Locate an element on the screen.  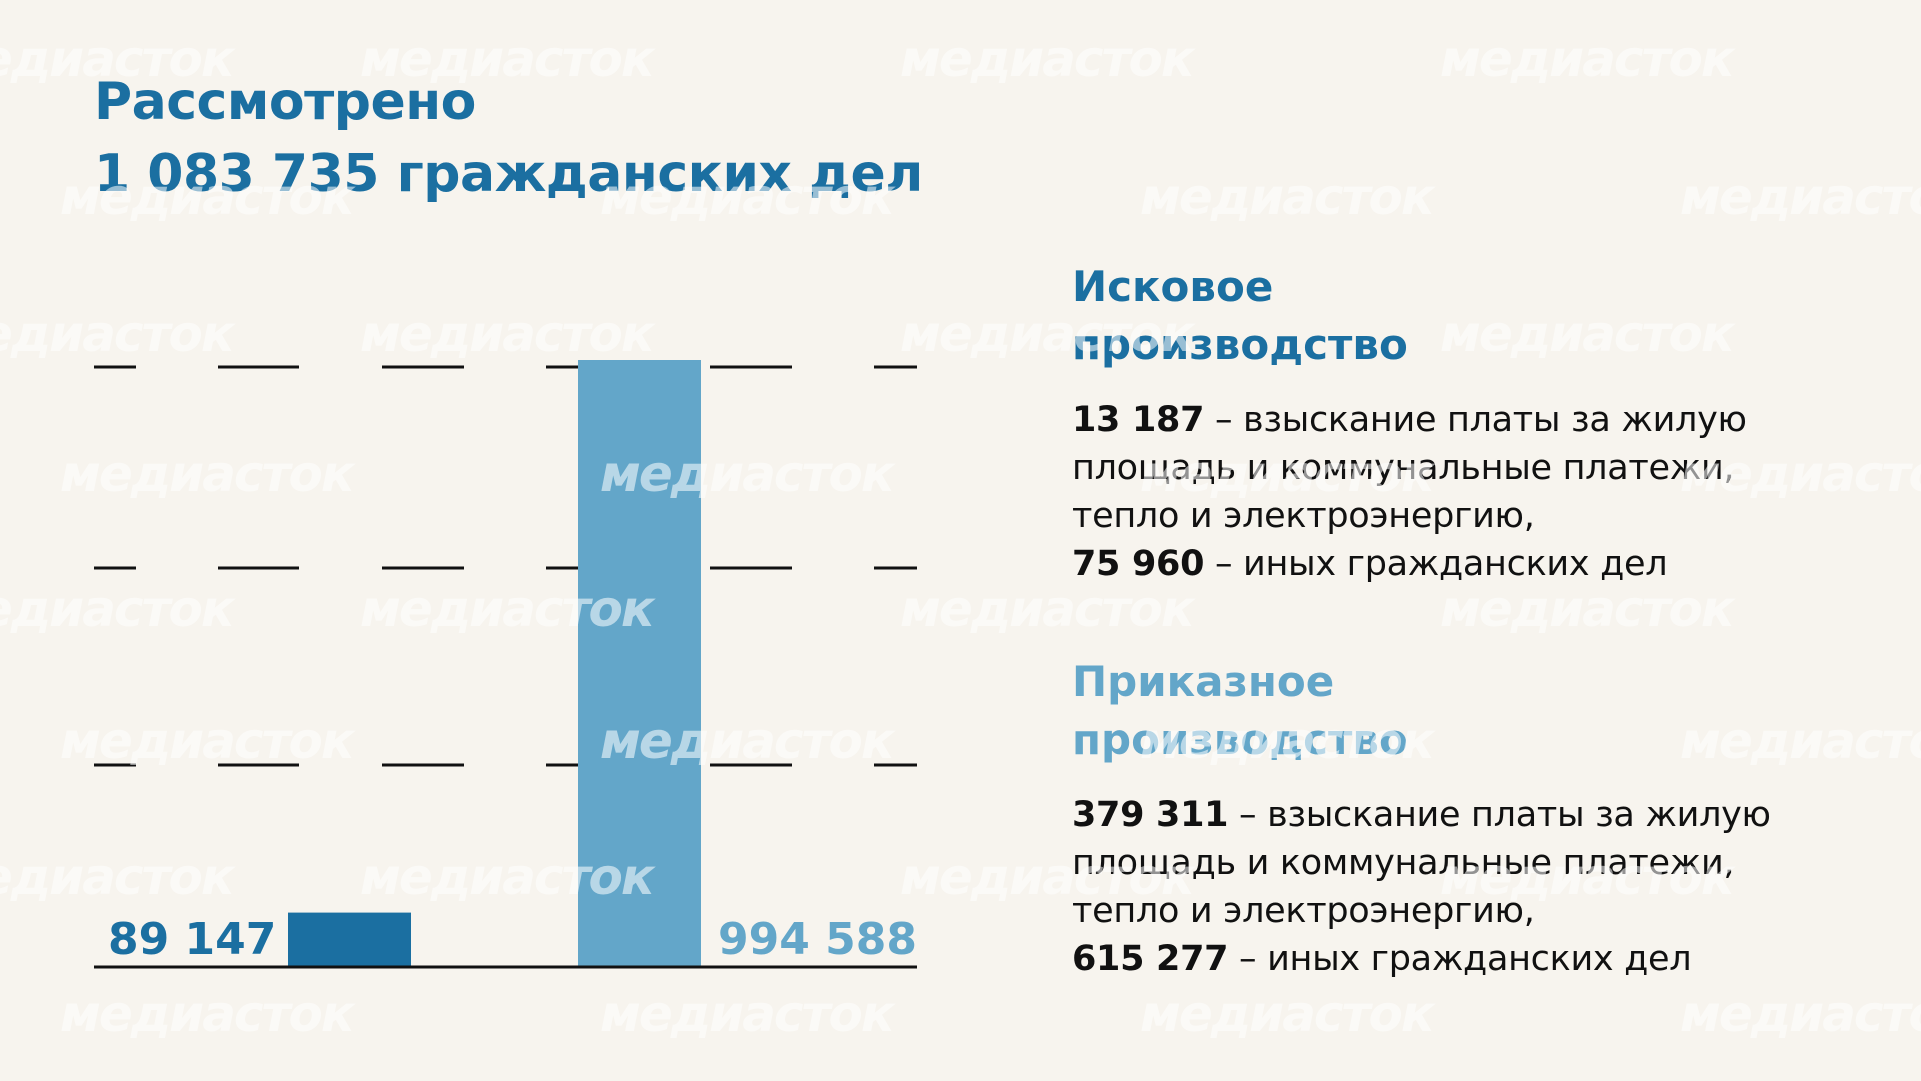
iskovoe-item1-text-c: тепло и электроэнергию, is located at coordinates (1303, 516).